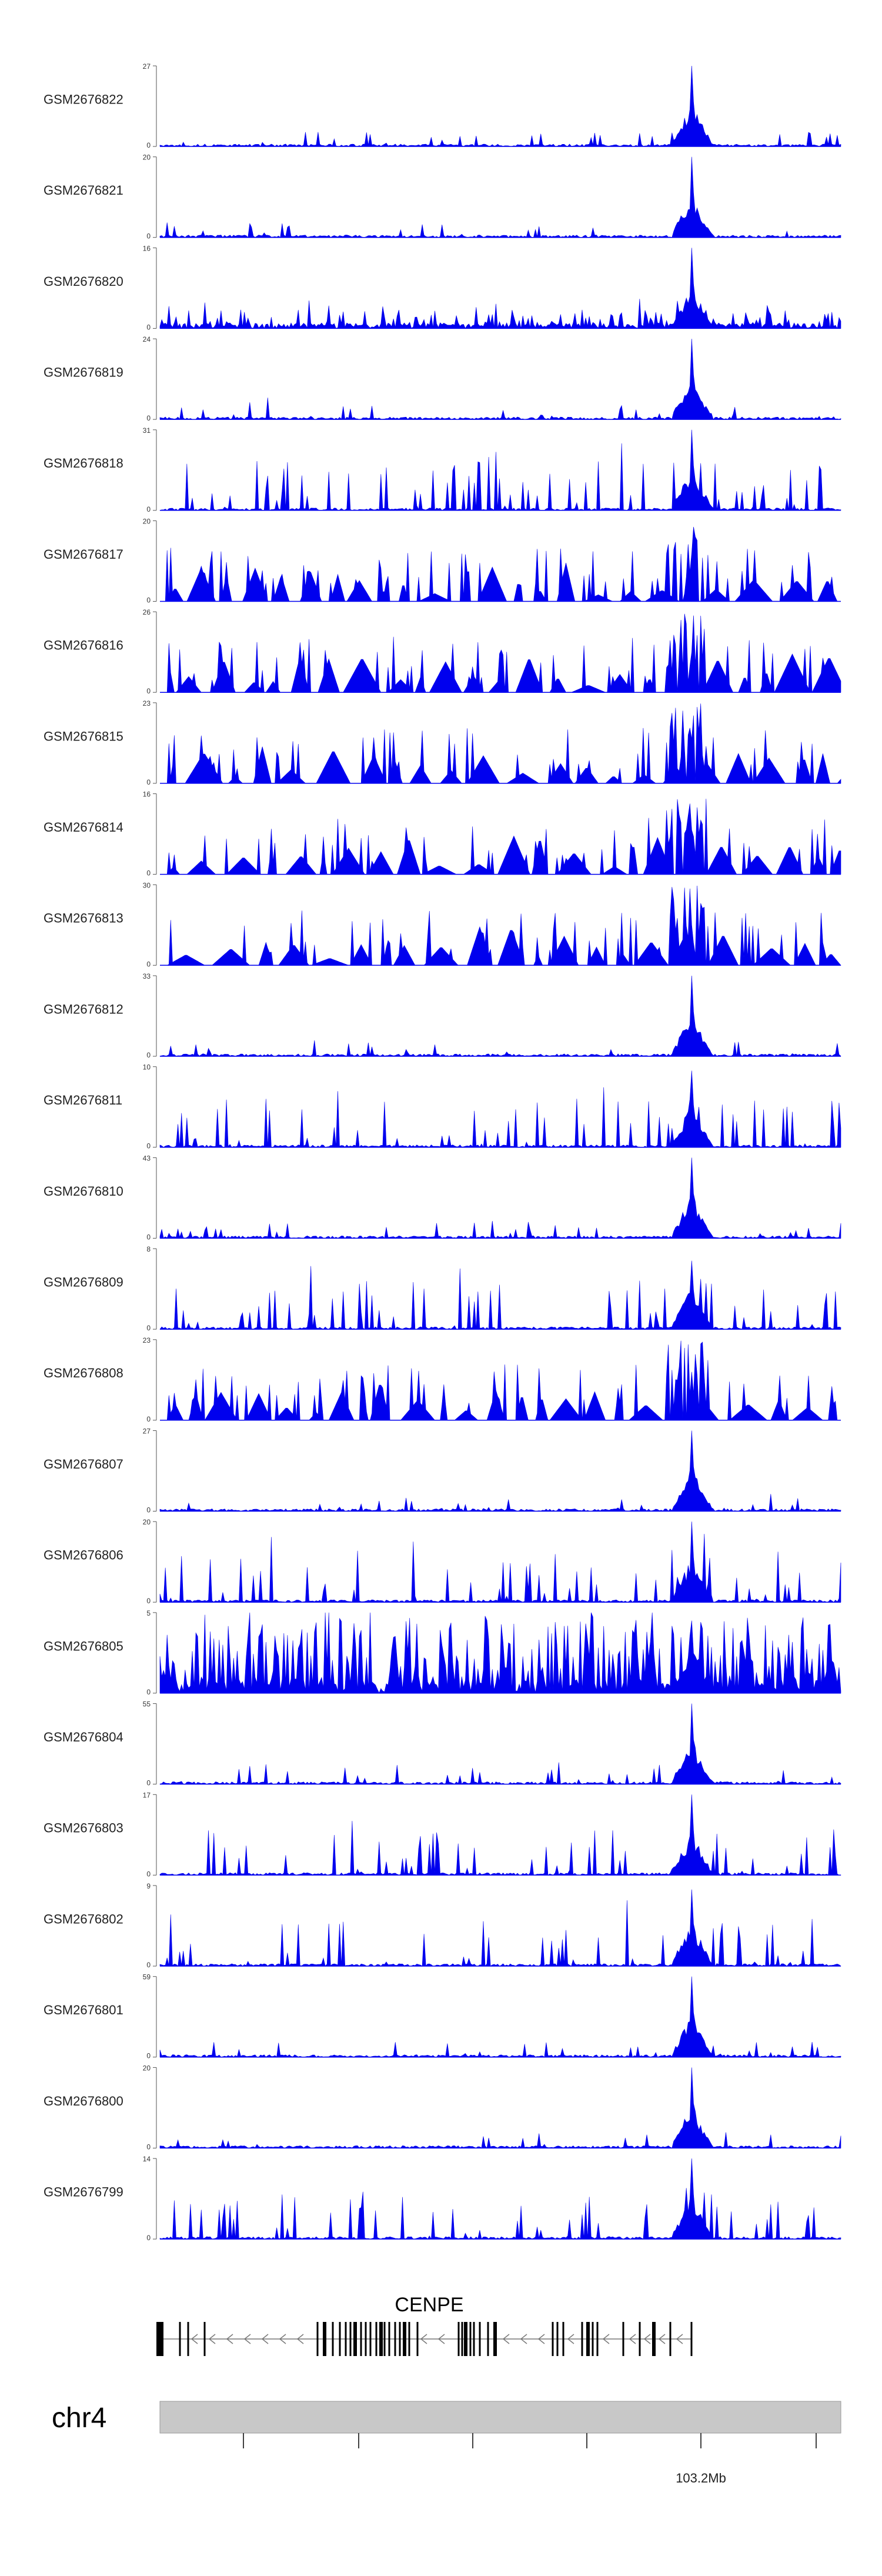 Image resolution: width=882 pixels, height=2576 pixels. I want to click on track: GSM2676810 43 0, so click(442, 1197).